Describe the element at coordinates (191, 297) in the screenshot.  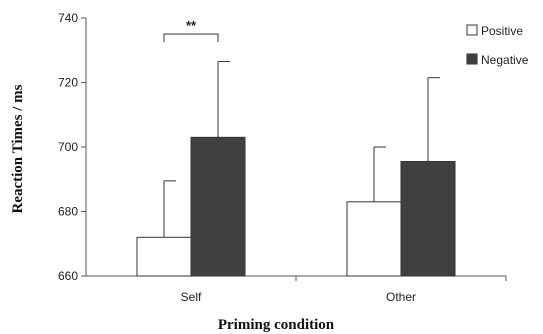
I see `x-tick-label: Self` at that location.